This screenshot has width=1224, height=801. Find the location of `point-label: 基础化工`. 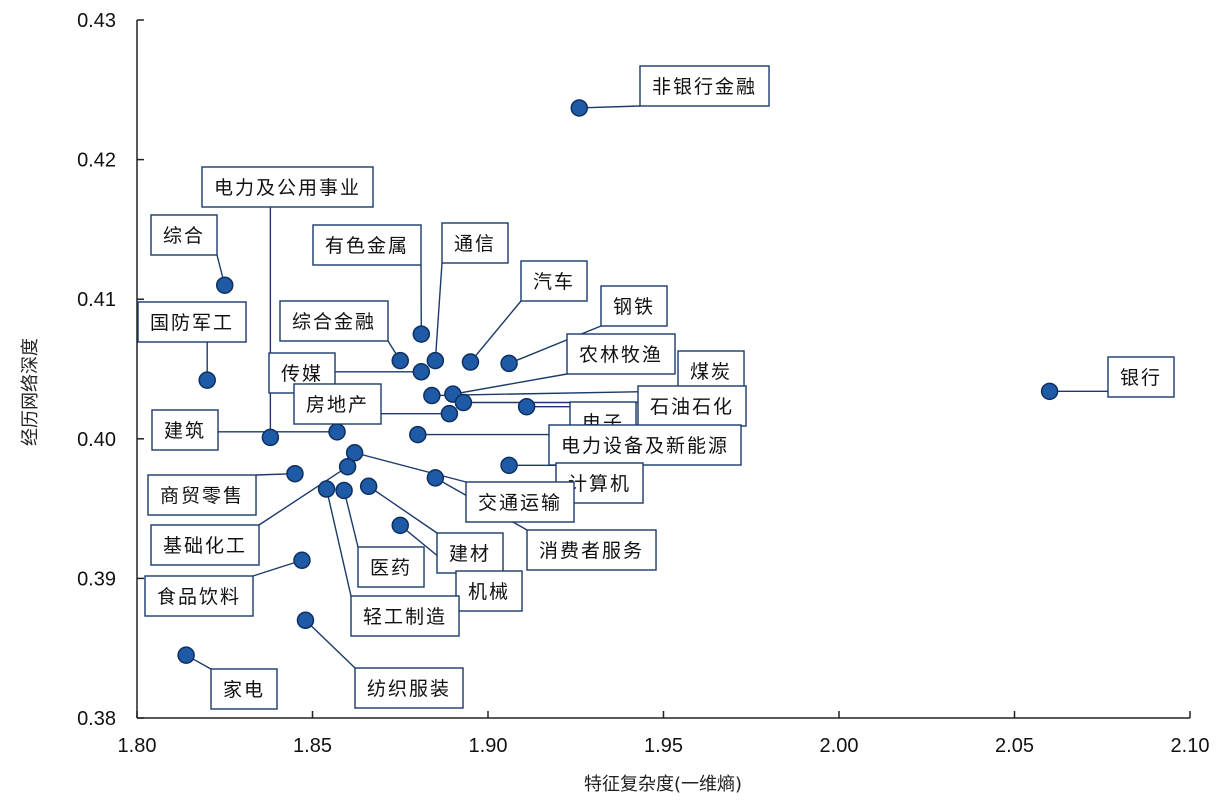

point-label: 基础化工 is located at coordinates (205, 545).